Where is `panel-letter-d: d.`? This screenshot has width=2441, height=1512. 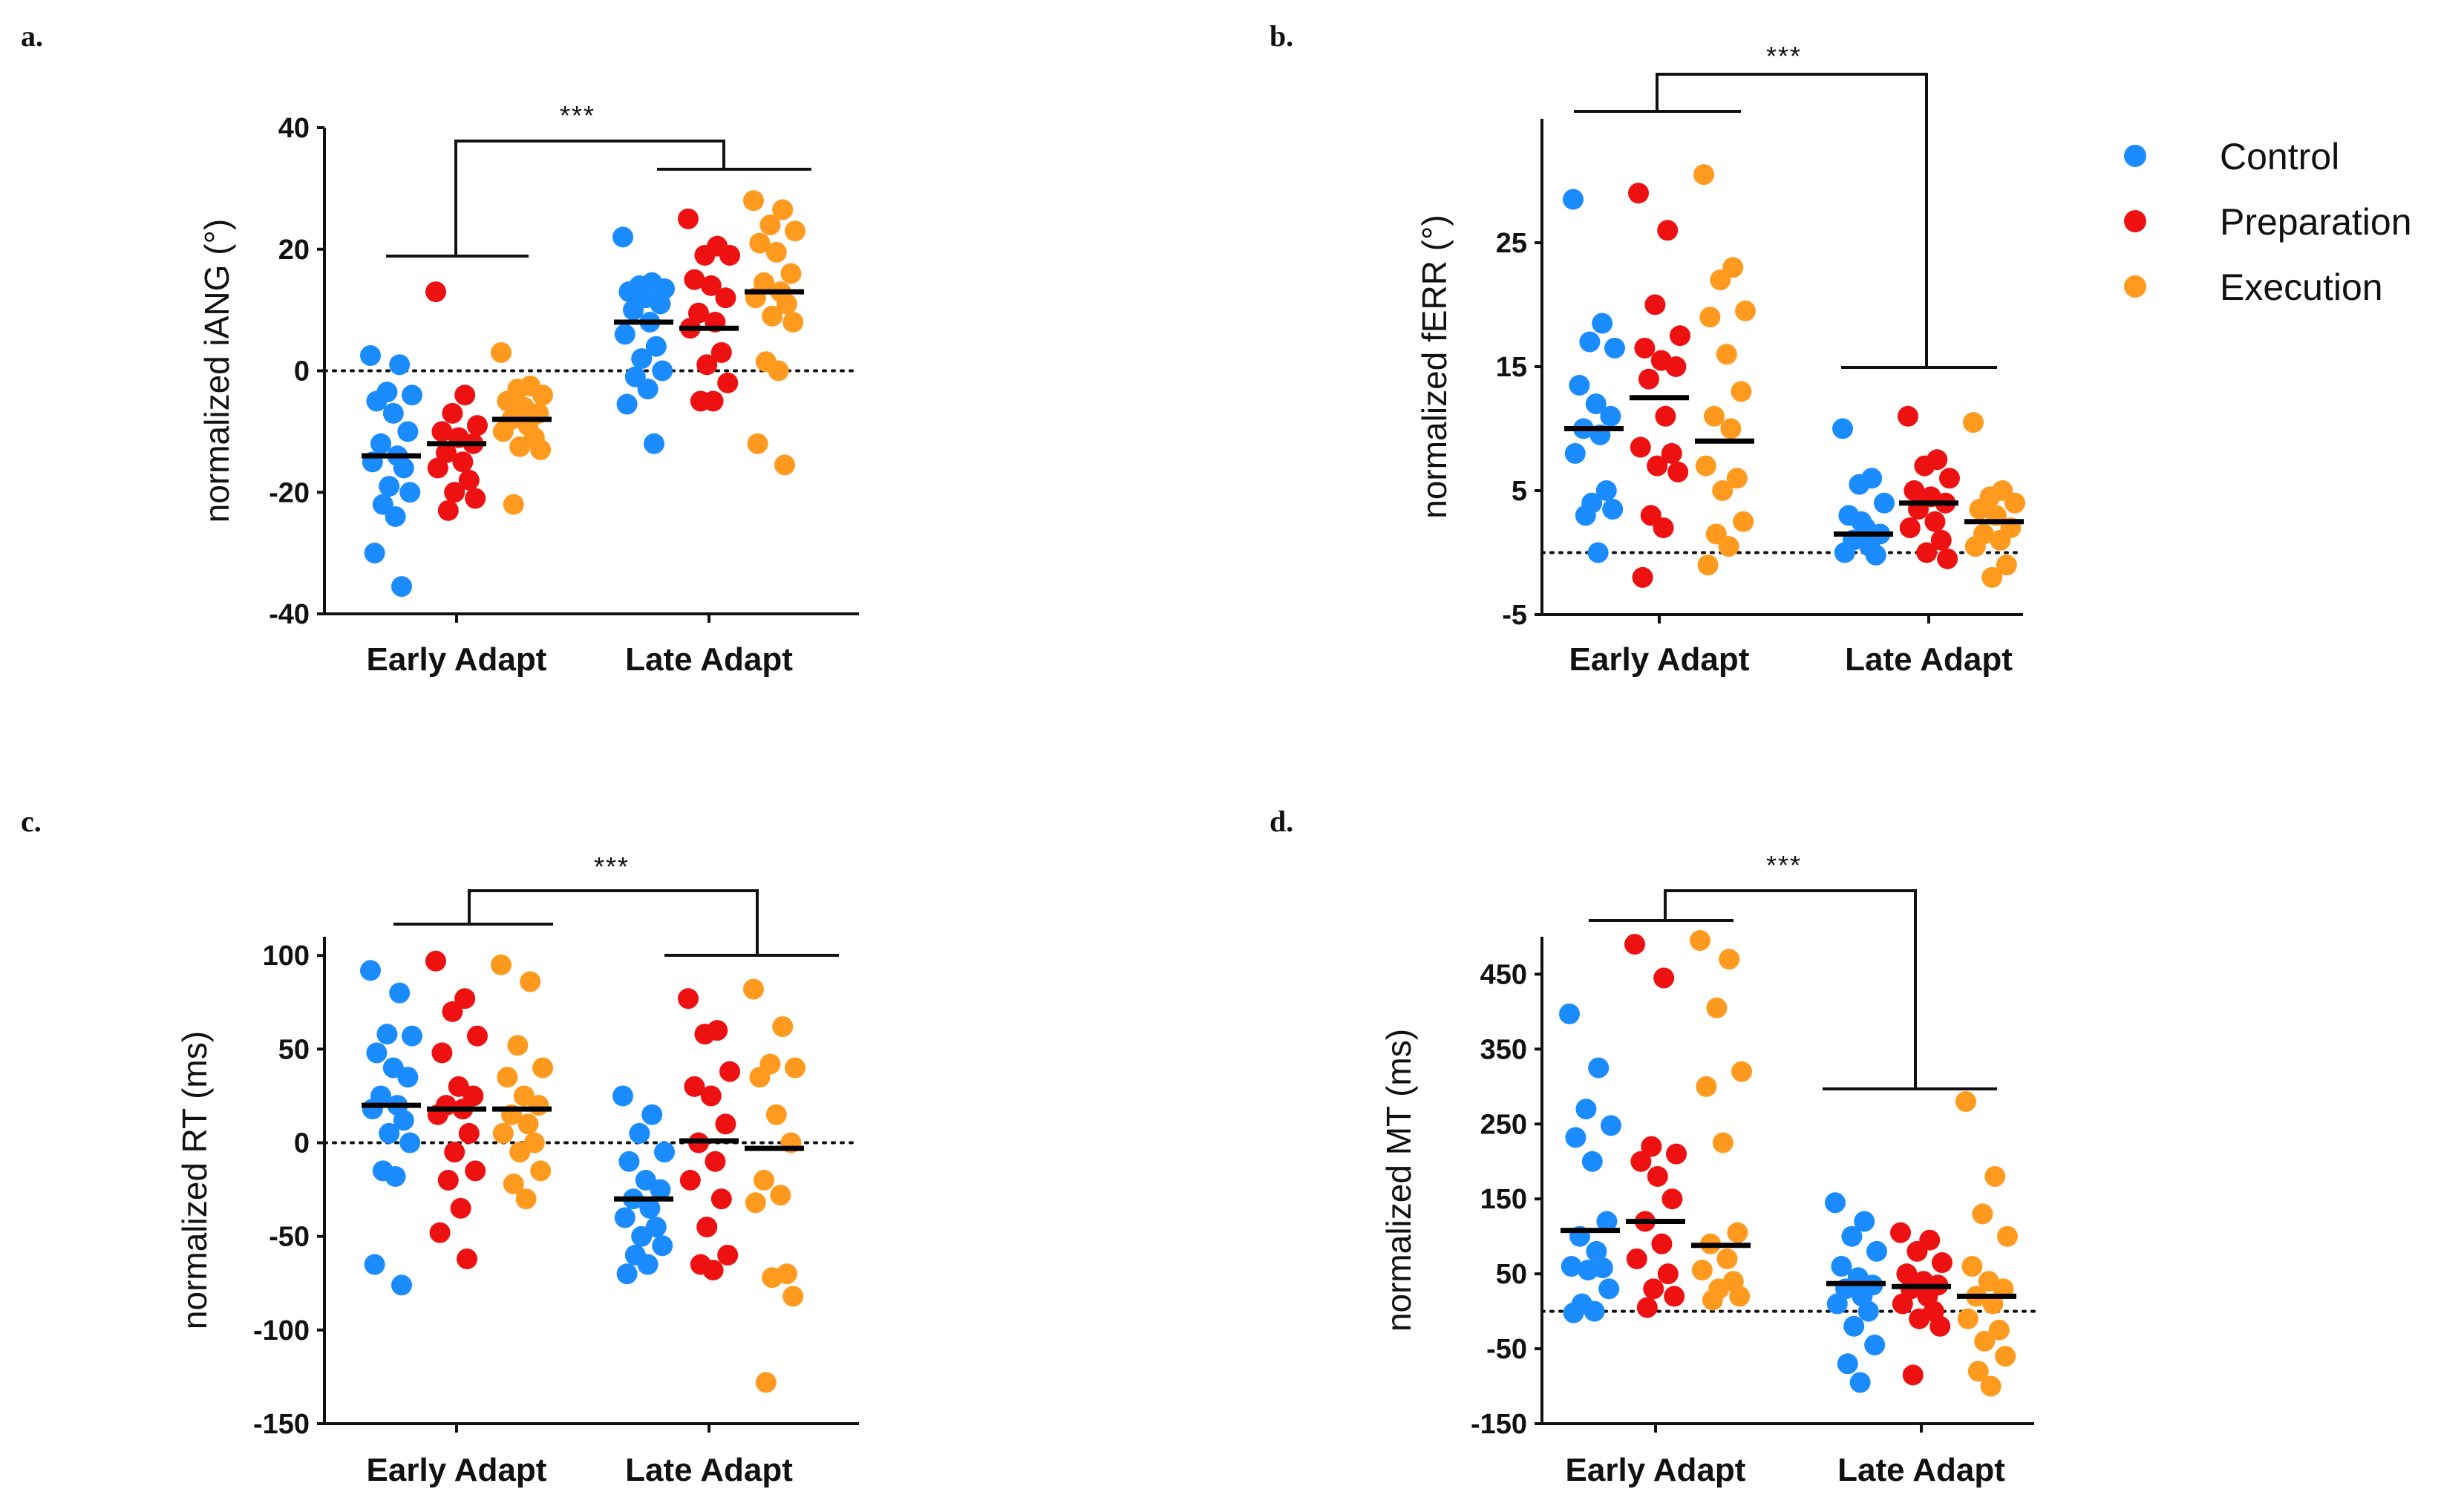 panel-letter-d: d. is located at coordinates (1281, 822).